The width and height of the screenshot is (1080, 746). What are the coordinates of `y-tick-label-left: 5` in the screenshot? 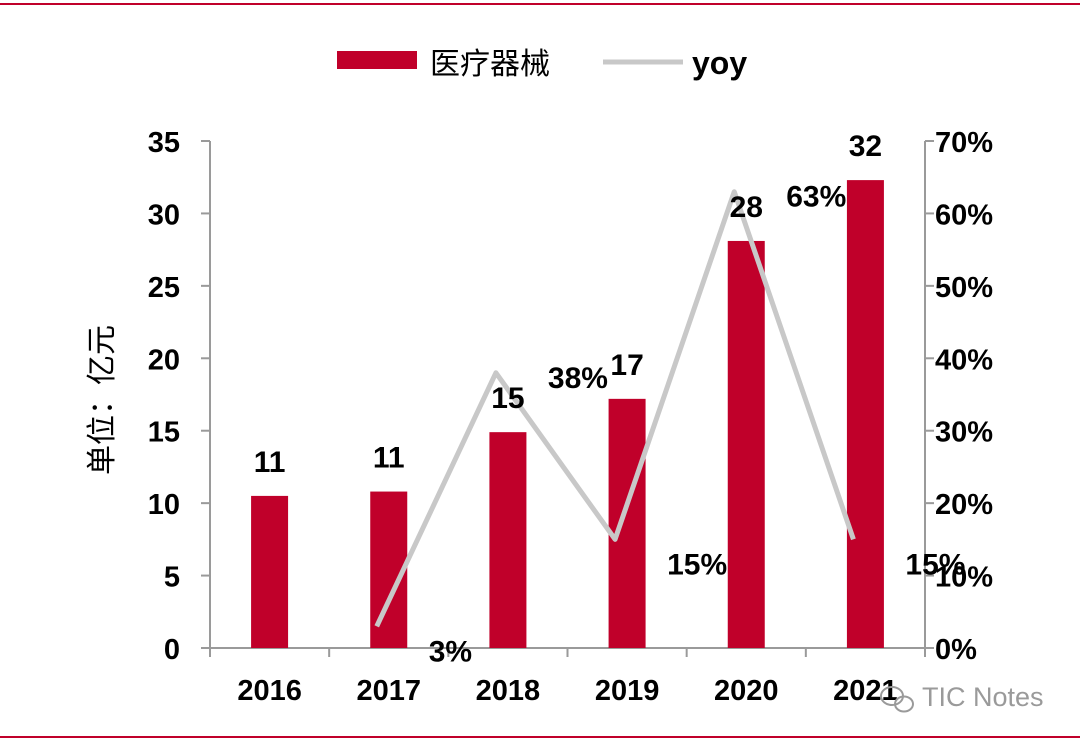 It's located at (172, 578).